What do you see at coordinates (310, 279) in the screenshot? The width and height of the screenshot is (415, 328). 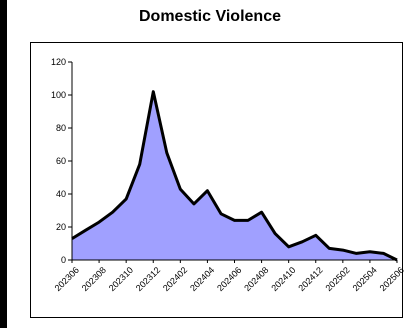 I see `x-tick-label: 202412` at bounding box center [310, 279].